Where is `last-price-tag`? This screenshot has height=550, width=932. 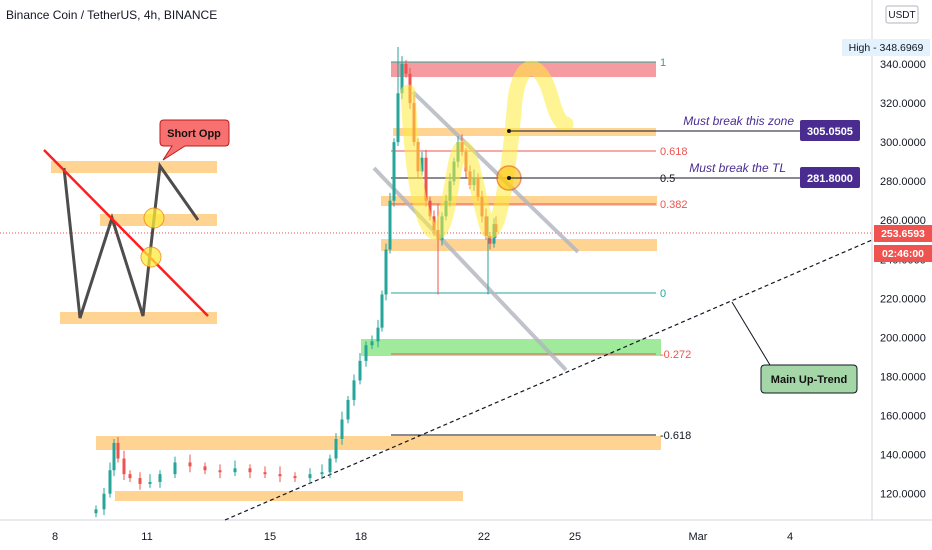 last-price-tag is located at coordinates (903, 233).